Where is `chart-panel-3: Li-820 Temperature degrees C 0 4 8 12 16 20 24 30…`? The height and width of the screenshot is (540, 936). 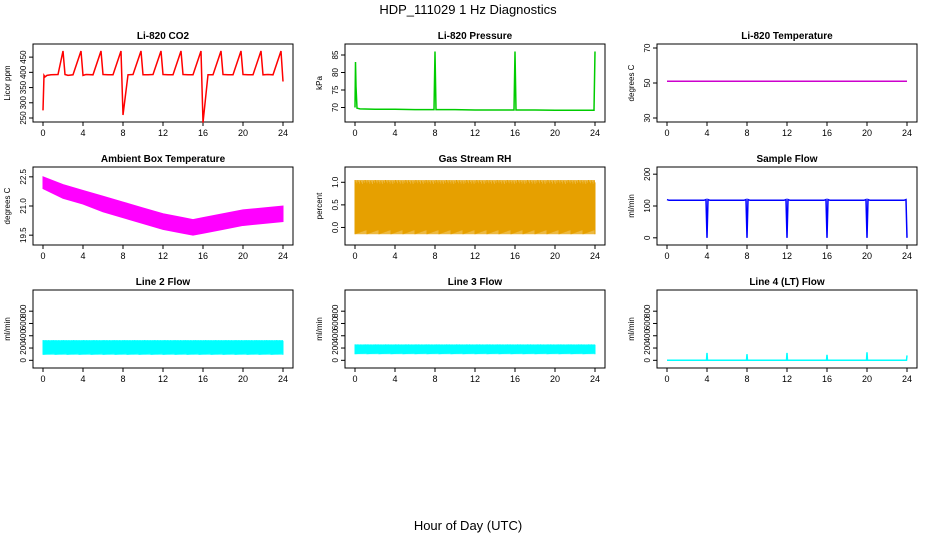 chart-panel-3: Li-820 Temperature degrees C 0 4 8 12 16 20 24 30… is located at coordinates (772, 84).